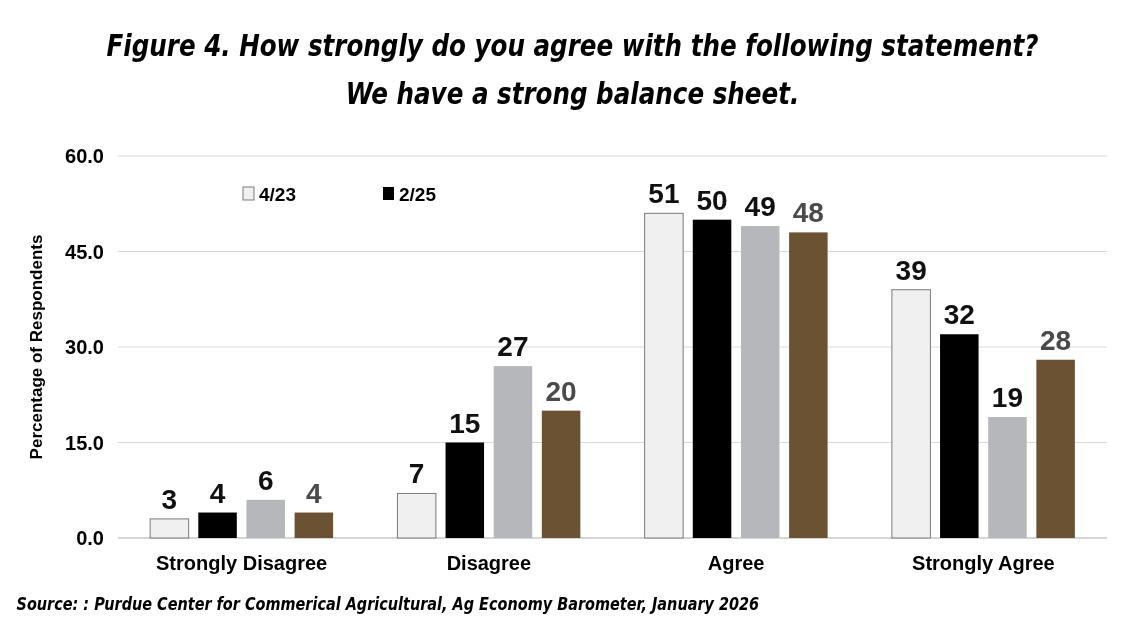 This screenshot has width=1145, height=628. I want to click on chart-title: Figure 4. How strongly do you agree with the following statement?, so click(572, 45).